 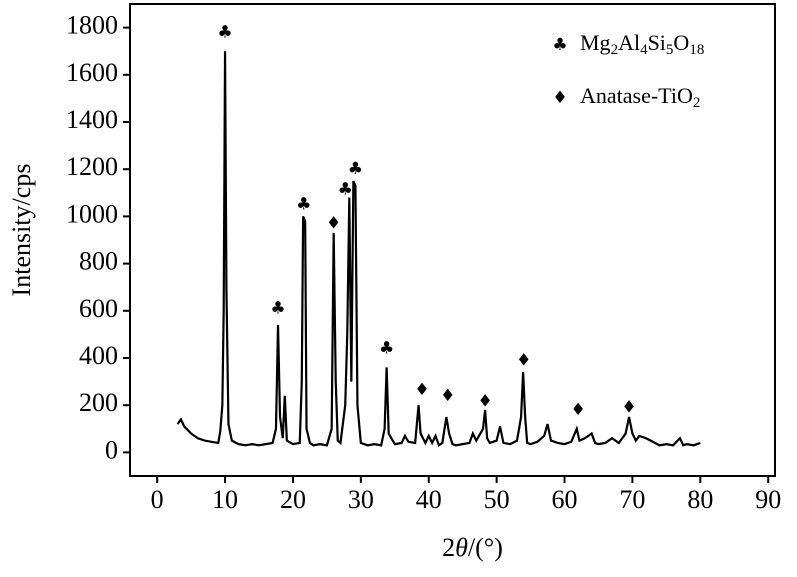 What do you see at coordinates (696, 50) in the screenshot?
I see `legend-label-part: 18` at bounding box center [696, 50].